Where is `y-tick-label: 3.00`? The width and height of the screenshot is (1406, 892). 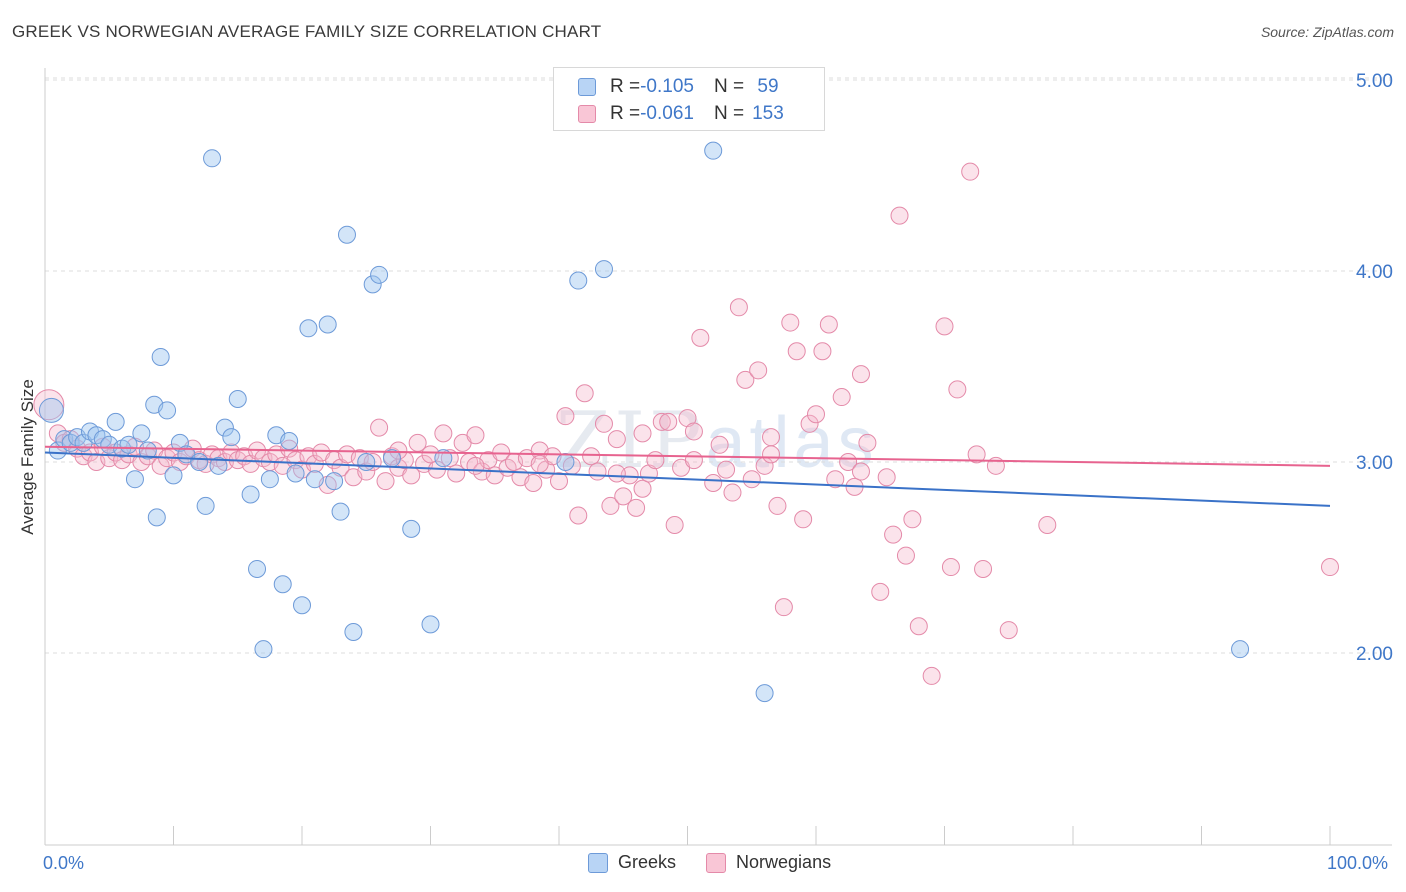 y-tick-label: 3.00 is located at coordinates (1374, 463).